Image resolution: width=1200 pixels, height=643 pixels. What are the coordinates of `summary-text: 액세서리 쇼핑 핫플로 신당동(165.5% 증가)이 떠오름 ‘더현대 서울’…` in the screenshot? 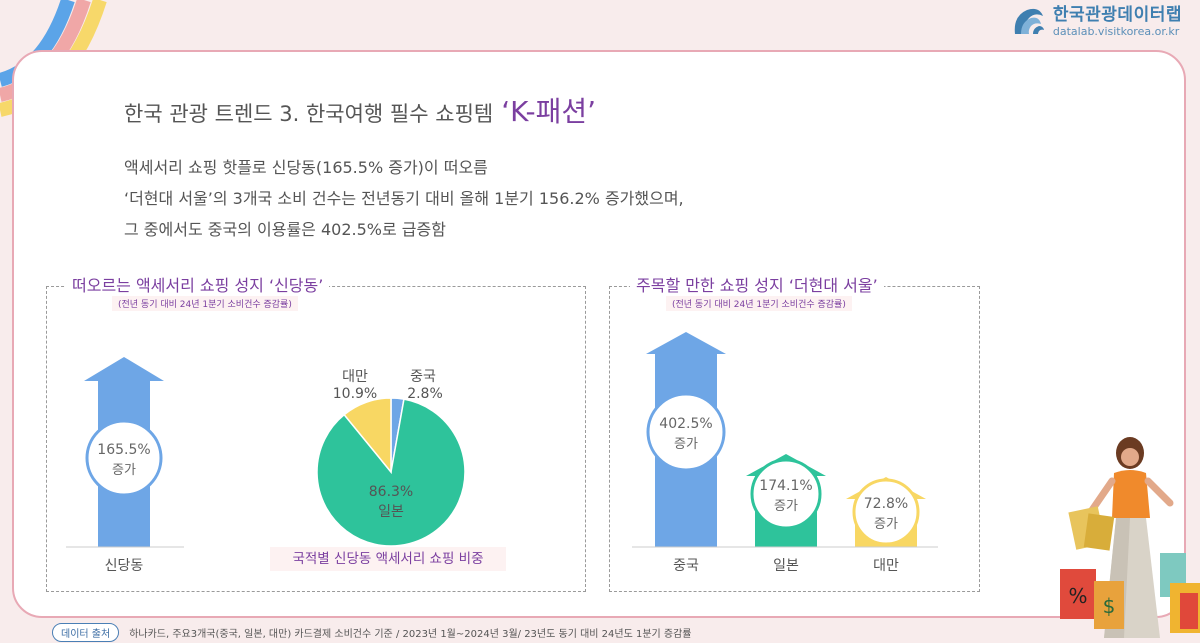 It's located at (404, 198).